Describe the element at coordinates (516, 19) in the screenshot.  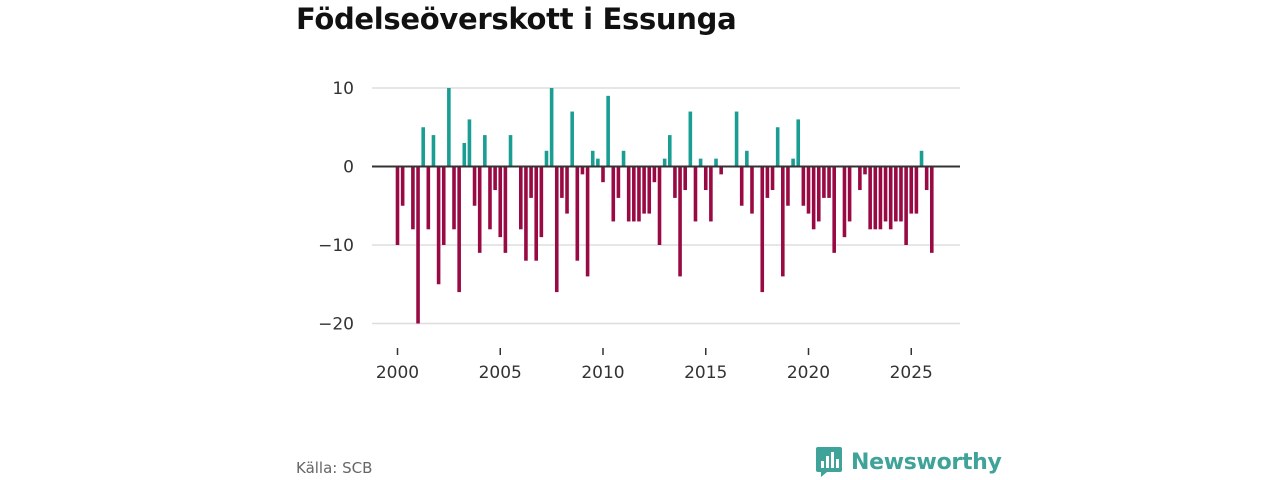
I see `chart-title: Födelseöverskott i Essunga` at that location.